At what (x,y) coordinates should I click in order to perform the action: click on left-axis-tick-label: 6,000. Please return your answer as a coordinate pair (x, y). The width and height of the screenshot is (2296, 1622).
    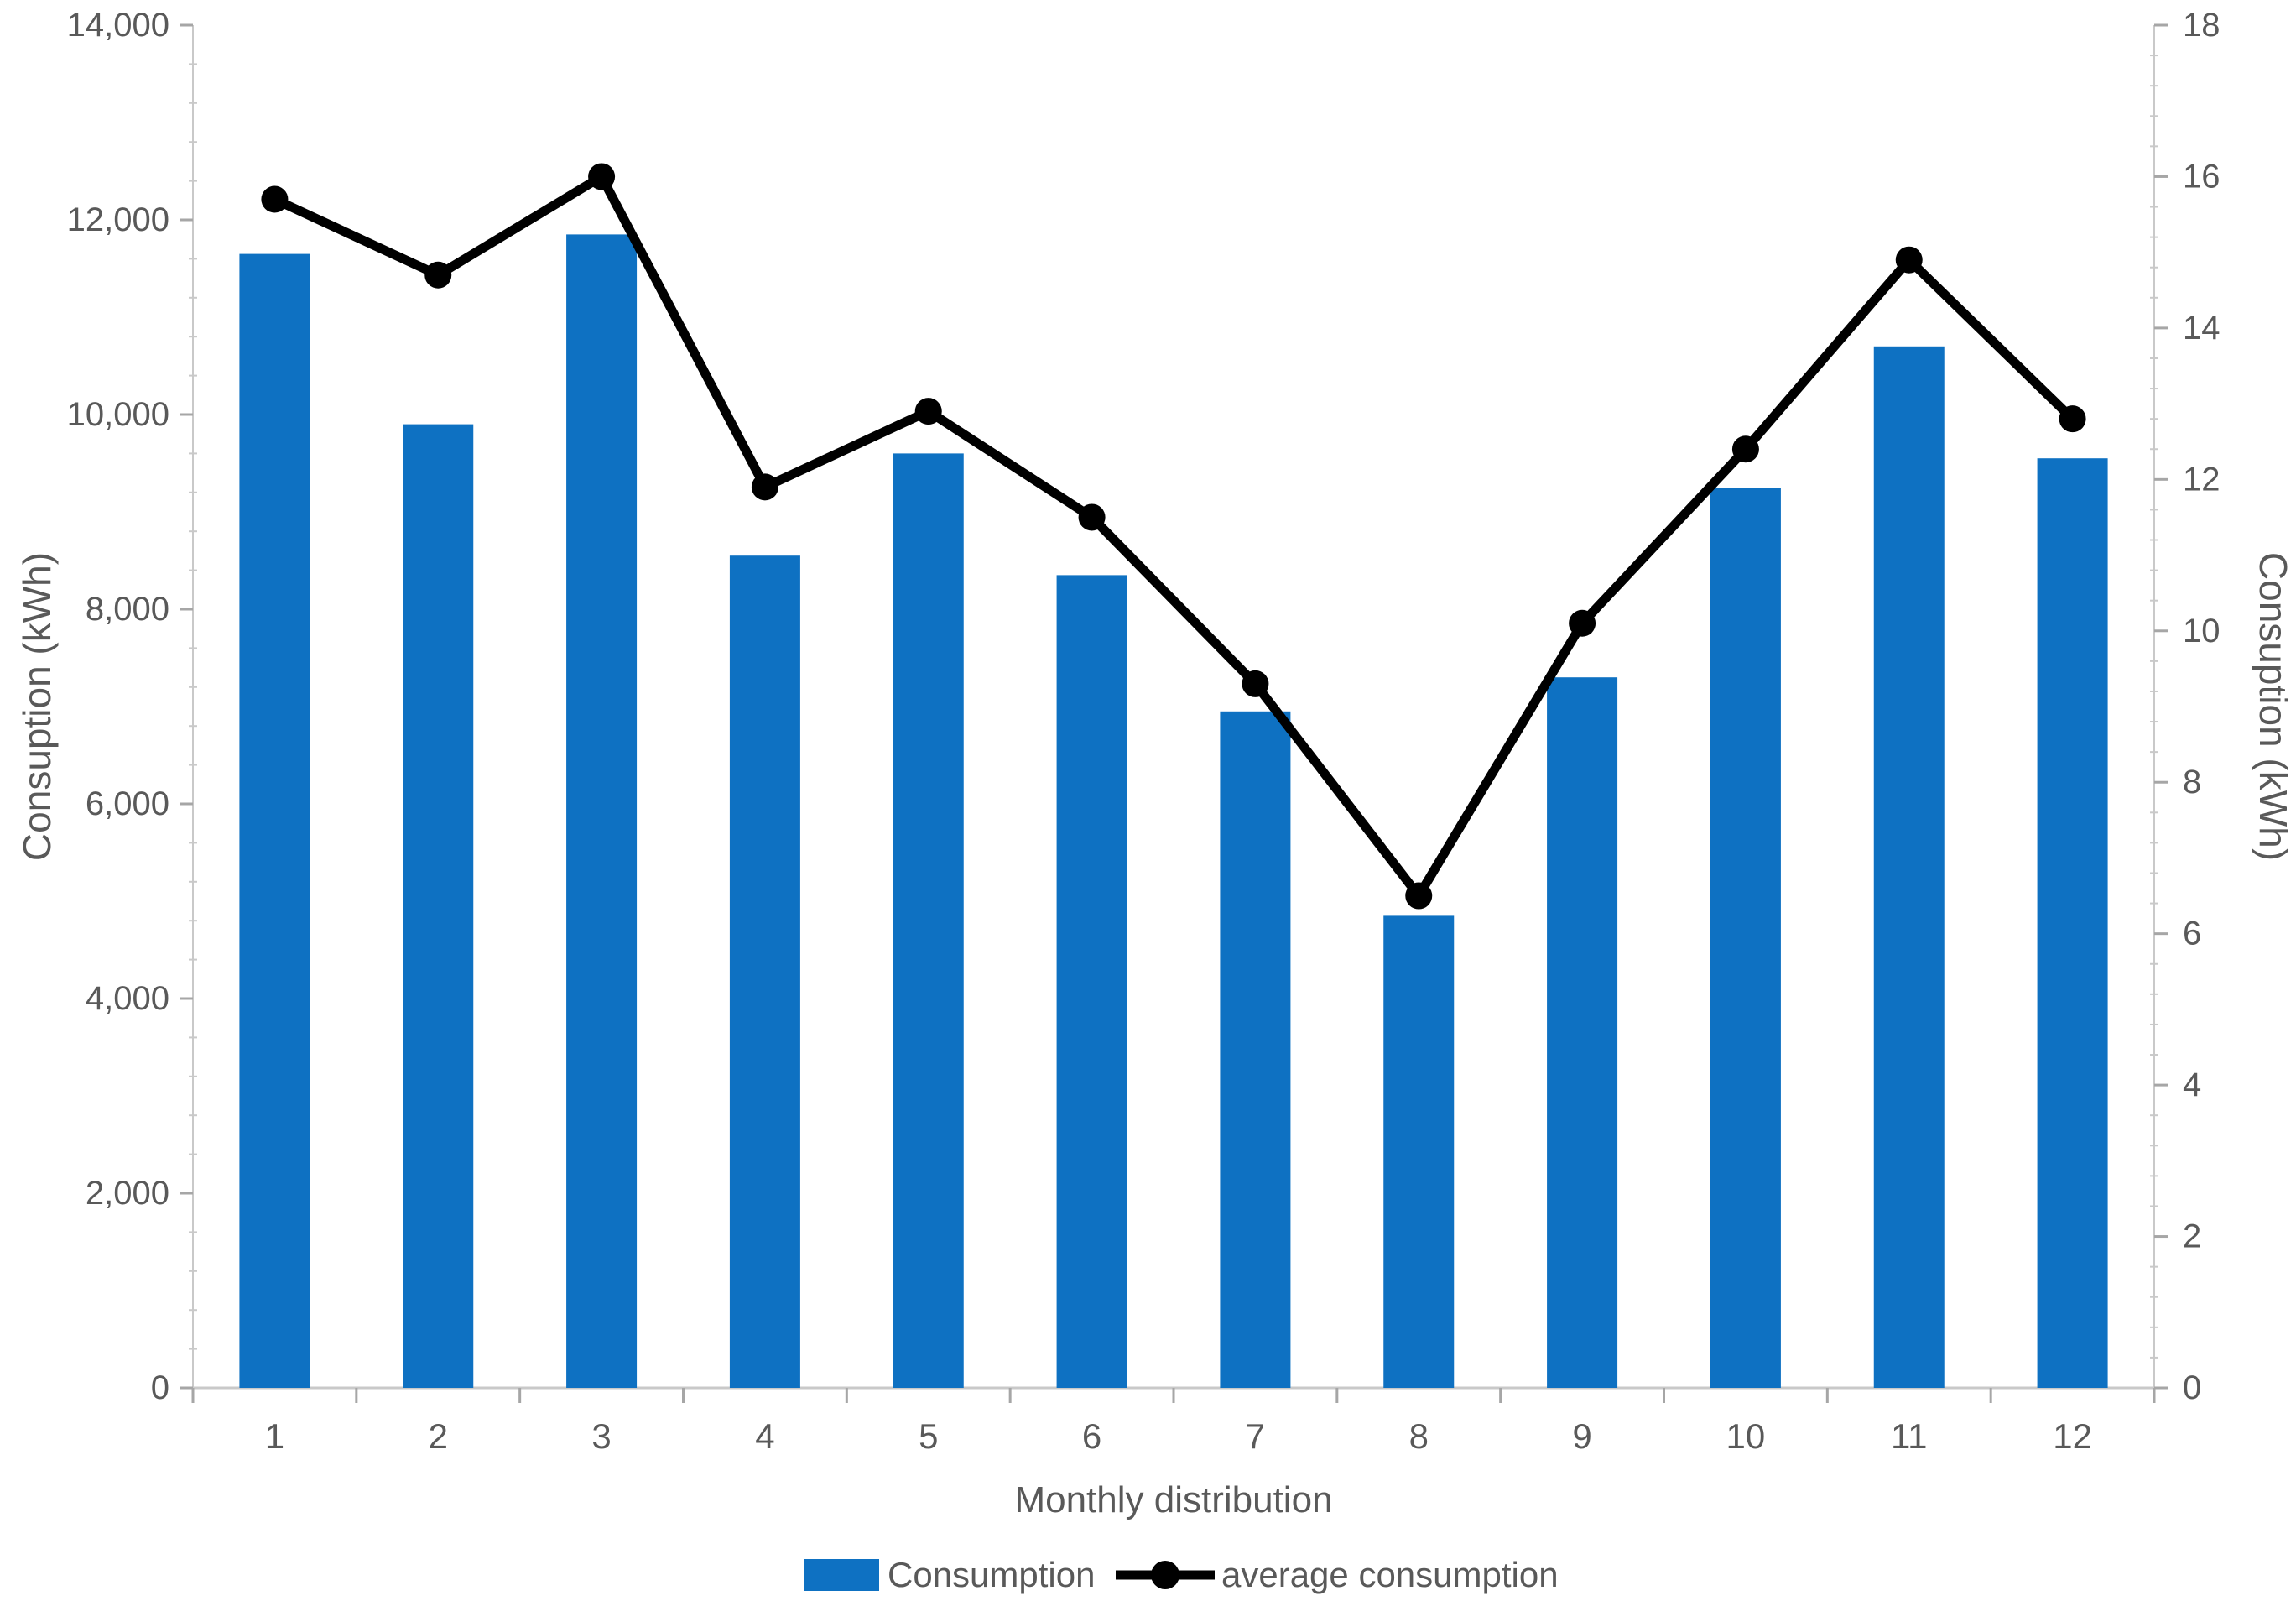
    Looking at the image, I should click on (128, 803).